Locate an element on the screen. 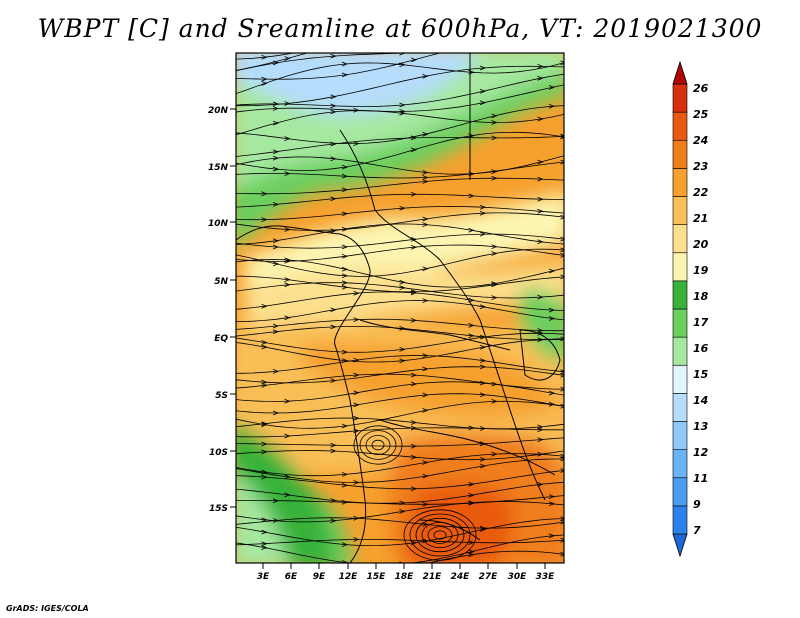 The width and height of the screenshot is (800, 618). colorbar-label: 18 is located at coordinates (701, 296).